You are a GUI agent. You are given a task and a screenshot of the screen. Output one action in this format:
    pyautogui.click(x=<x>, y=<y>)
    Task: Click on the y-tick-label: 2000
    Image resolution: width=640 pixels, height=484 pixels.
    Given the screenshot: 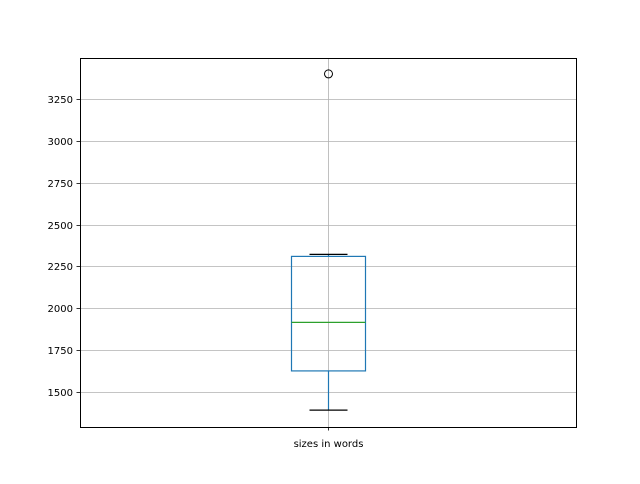 What is the action you would take?
    pyautogui.click(x=60, y=309)
    